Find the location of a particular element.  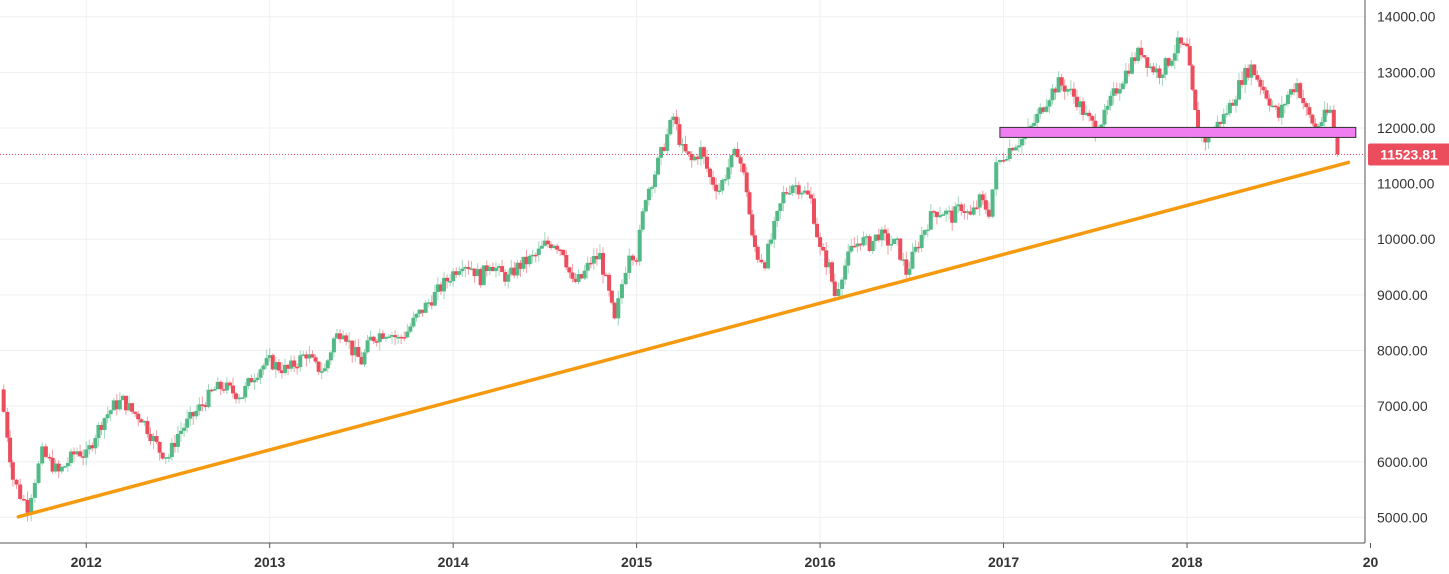

y-tick-label: 12000.00 is located at coordinates (1406, 128).